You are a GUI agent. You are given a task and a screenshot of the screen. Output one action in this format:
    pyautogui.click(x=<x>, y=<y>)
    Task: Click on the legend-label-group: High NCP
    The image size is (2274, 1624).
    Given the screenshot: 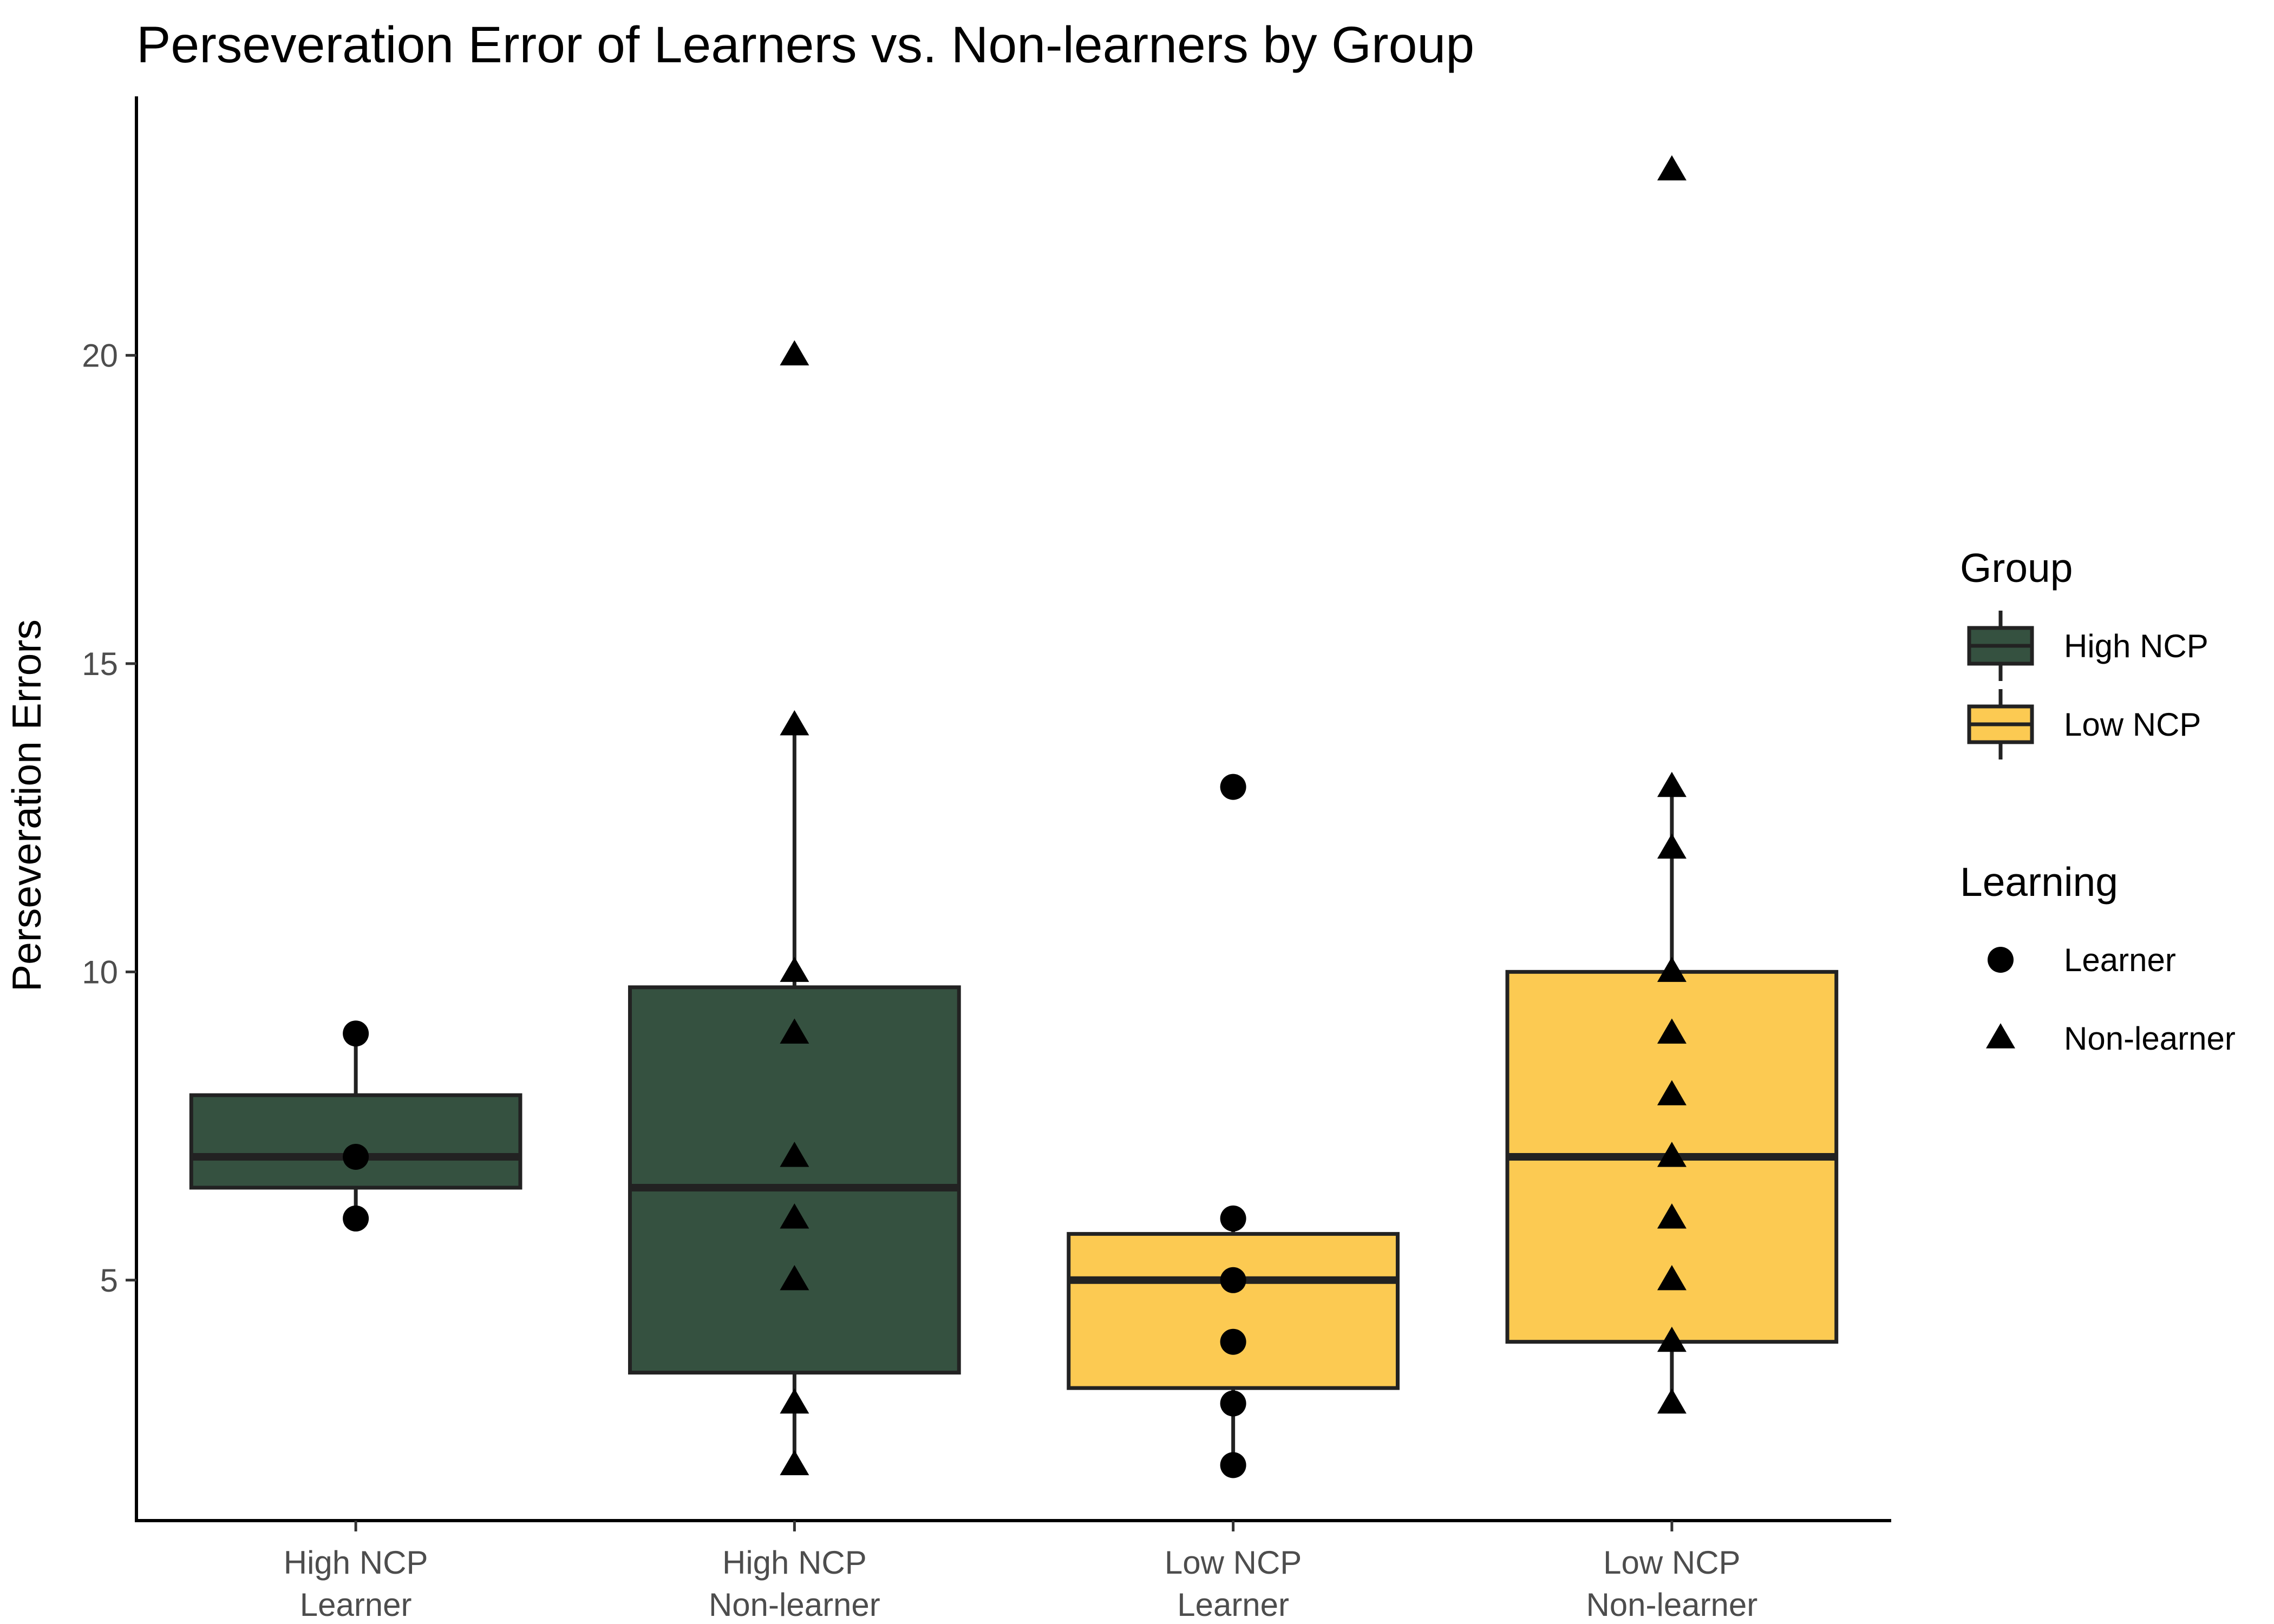 What is the action you would take?
    pyautogui.click(x=2136, y=646)
    